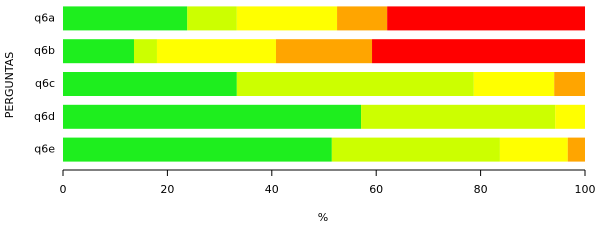  What do you see at coordinates (44, 116) in the screenshot?
I see `y-tick-label: q6d` at bounding box center [44, 116].